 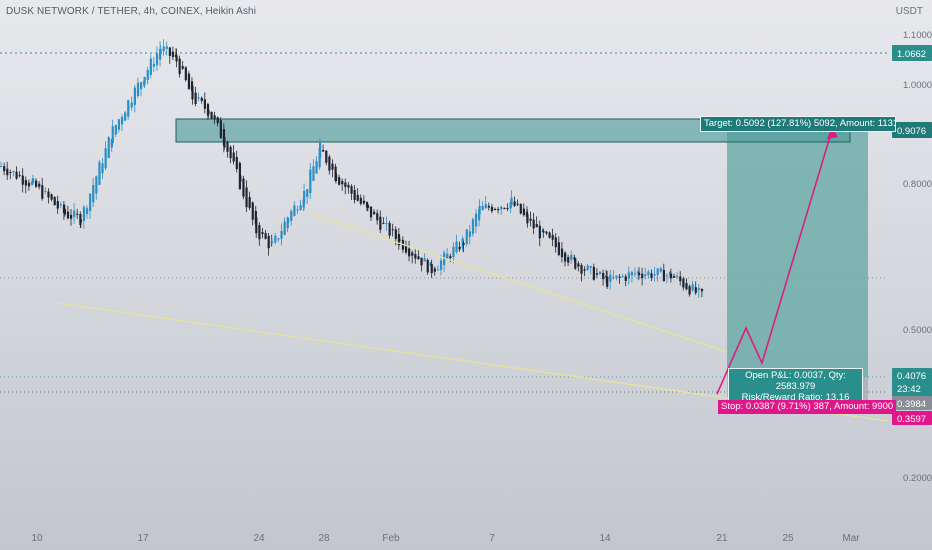 I want to click on y-tick-label: 0.5000, so click(x=917, y=330).